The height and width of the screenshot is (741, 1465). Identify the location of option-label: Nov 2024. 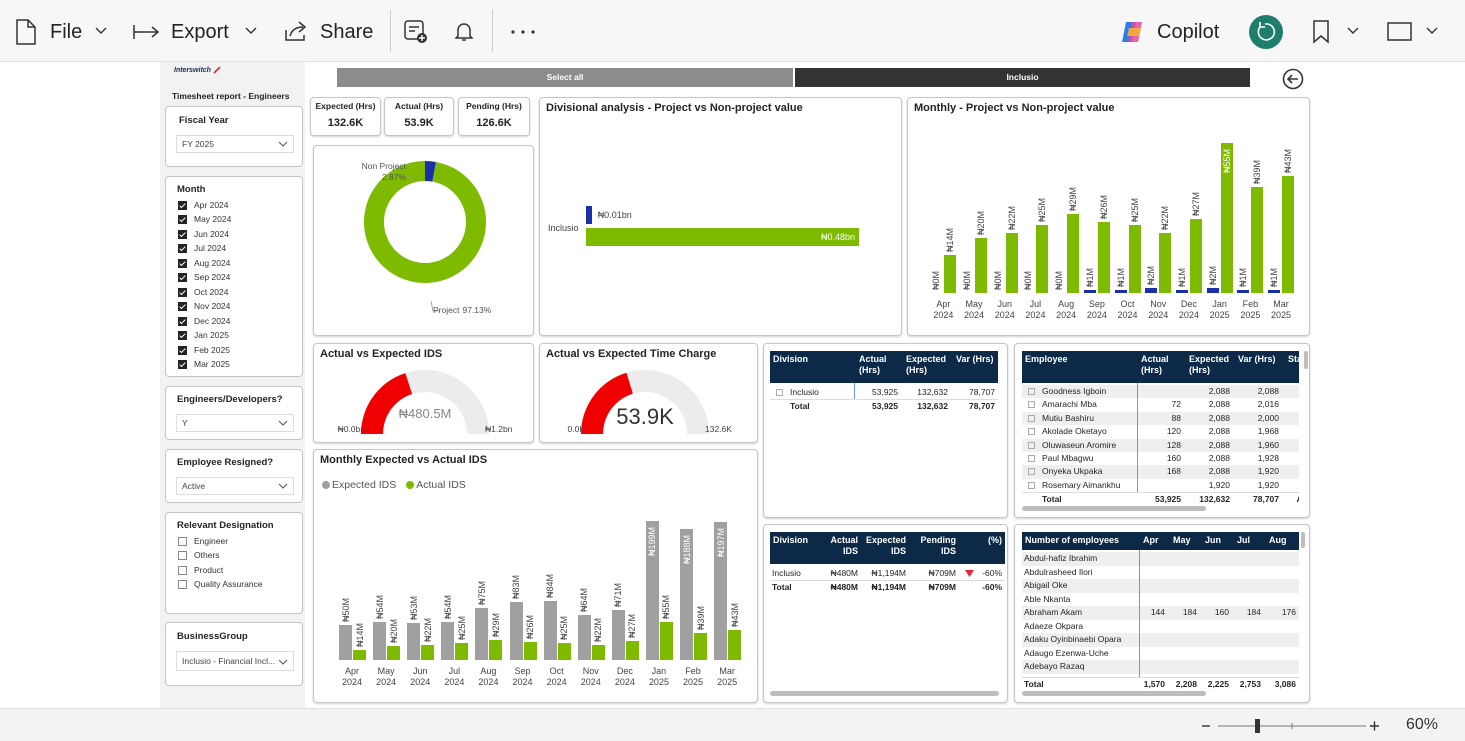
(212, 306).